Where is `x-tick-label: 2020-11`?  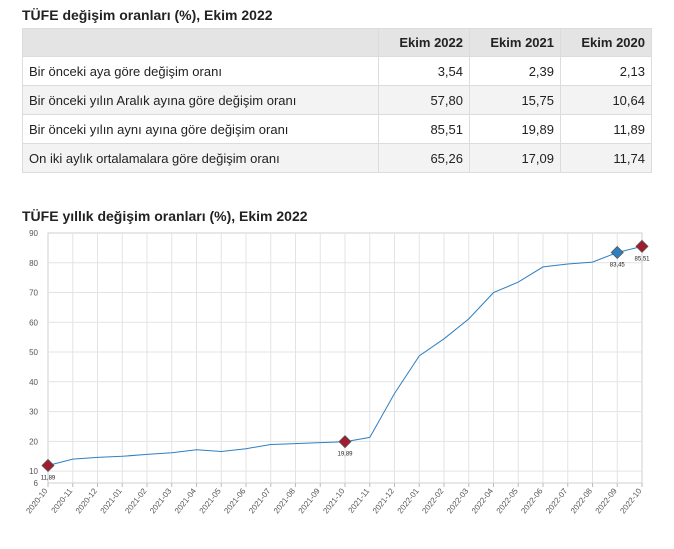
x-tick-label: 2020-11 is located at coordinates (62, 500).